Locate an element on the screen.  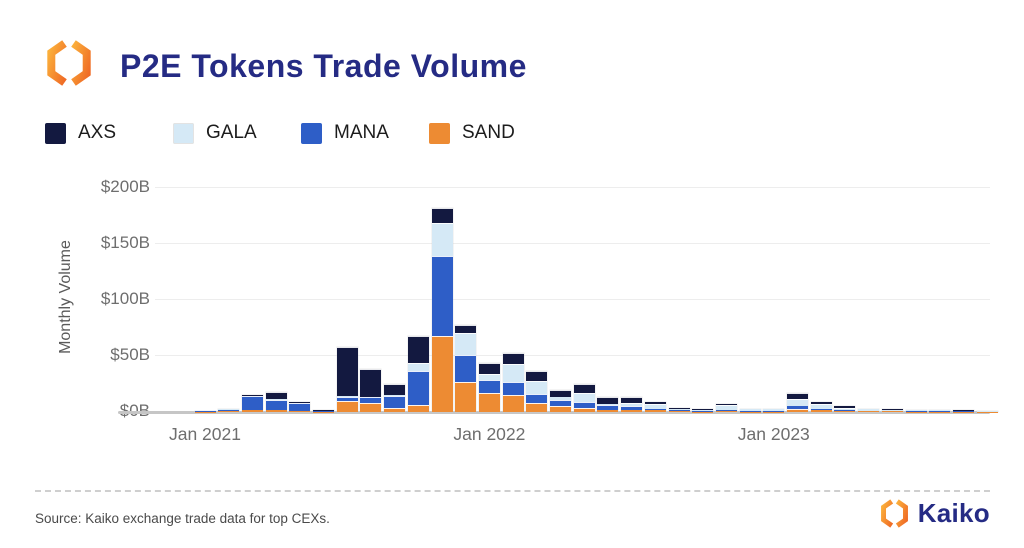
bar-oct-2021 is located at coordinates (418, 373).